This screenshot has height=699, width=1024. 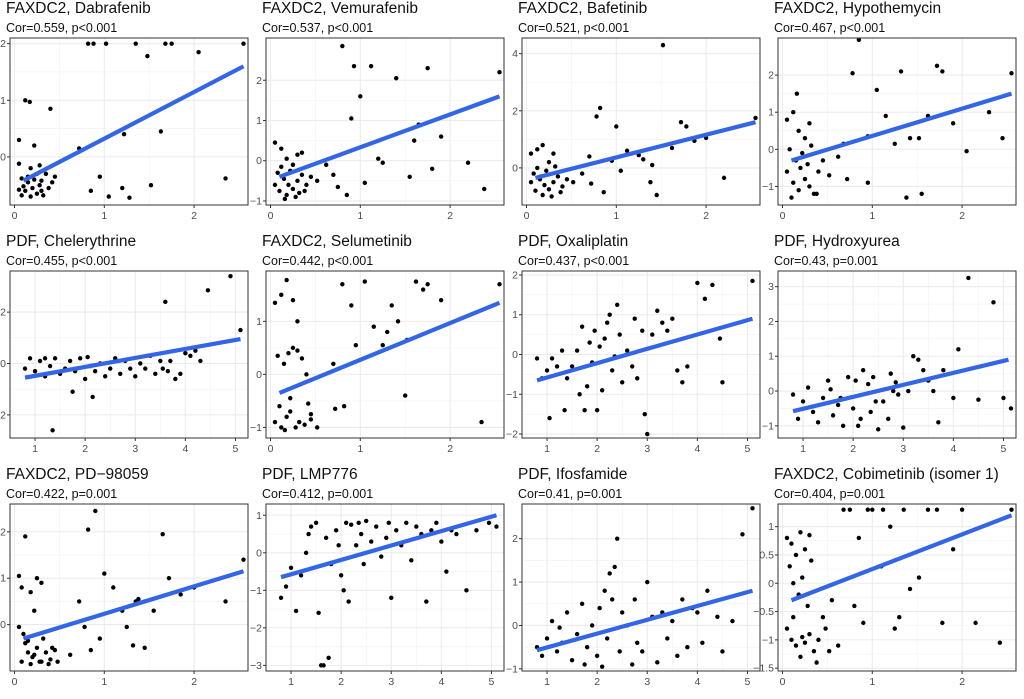 What do you see at coordinates (583, 8) in the screenshot?
I see `panel-title: FAXDC2, Bafetinib` at bounding box center [583, 8].